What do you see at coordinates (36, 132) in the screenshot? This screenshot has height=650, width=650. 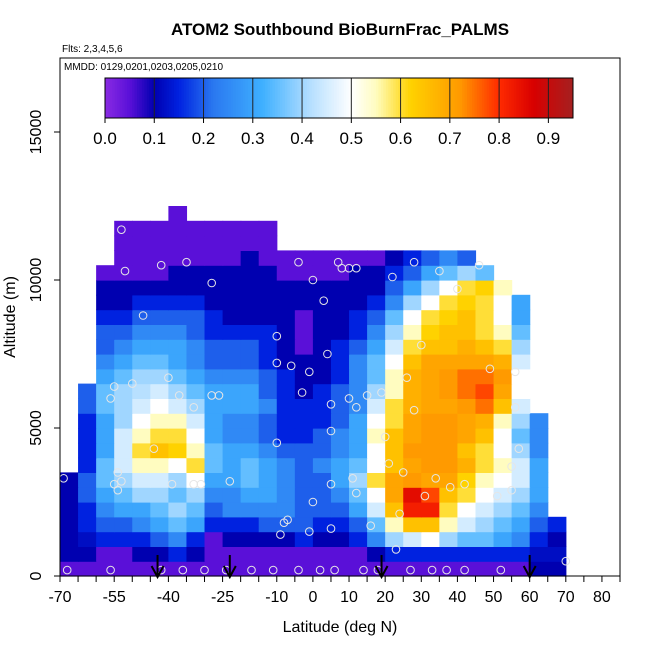 I see `y-tick-label: 15000` at bounding box center [36, 132].